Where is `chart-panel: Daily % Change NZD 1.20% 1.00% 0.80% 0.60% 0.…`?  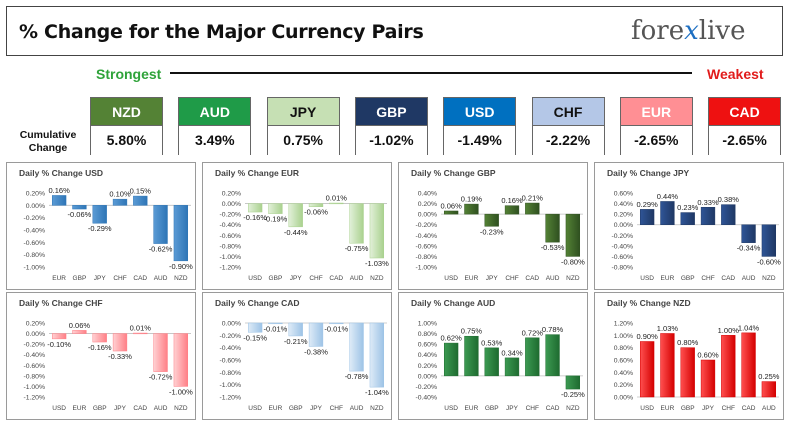
chart-panel: Daily % Change NZD 1.20% 1.00% 0.80% 0.60% 0.… is located at coordinates (689, 356).